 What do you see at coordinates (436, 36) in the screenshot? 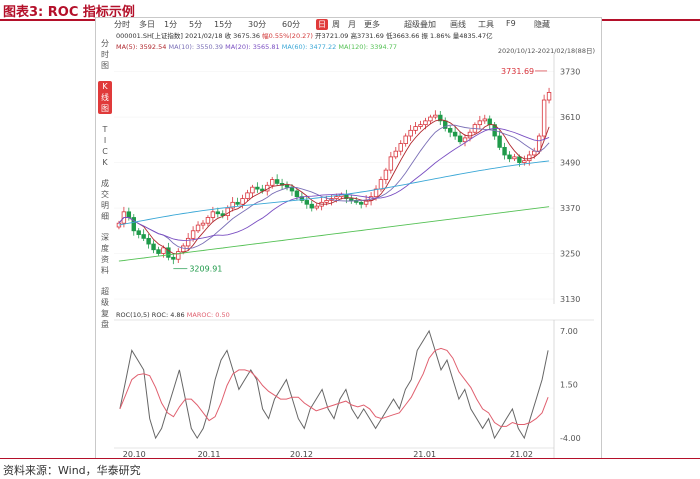
I see `quote-amplitude: 振 1.86%` at bounding box center [436, 36].